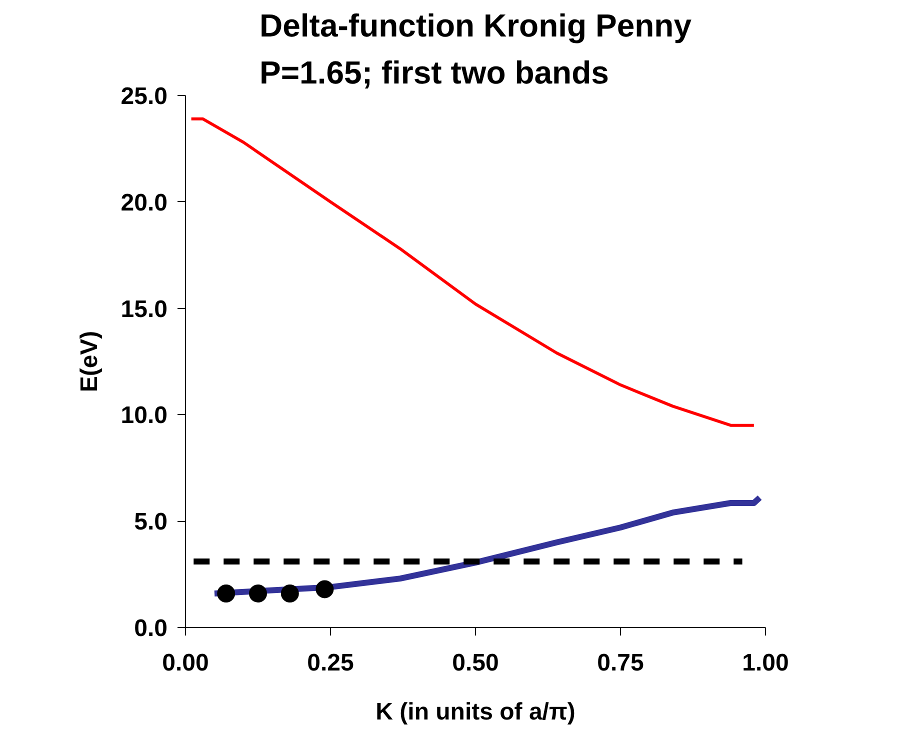  What do you see at coordinates (89, 361) in the screenshot?
I see `y-axis-title: E(eV)` at bounding box center [89, 361].